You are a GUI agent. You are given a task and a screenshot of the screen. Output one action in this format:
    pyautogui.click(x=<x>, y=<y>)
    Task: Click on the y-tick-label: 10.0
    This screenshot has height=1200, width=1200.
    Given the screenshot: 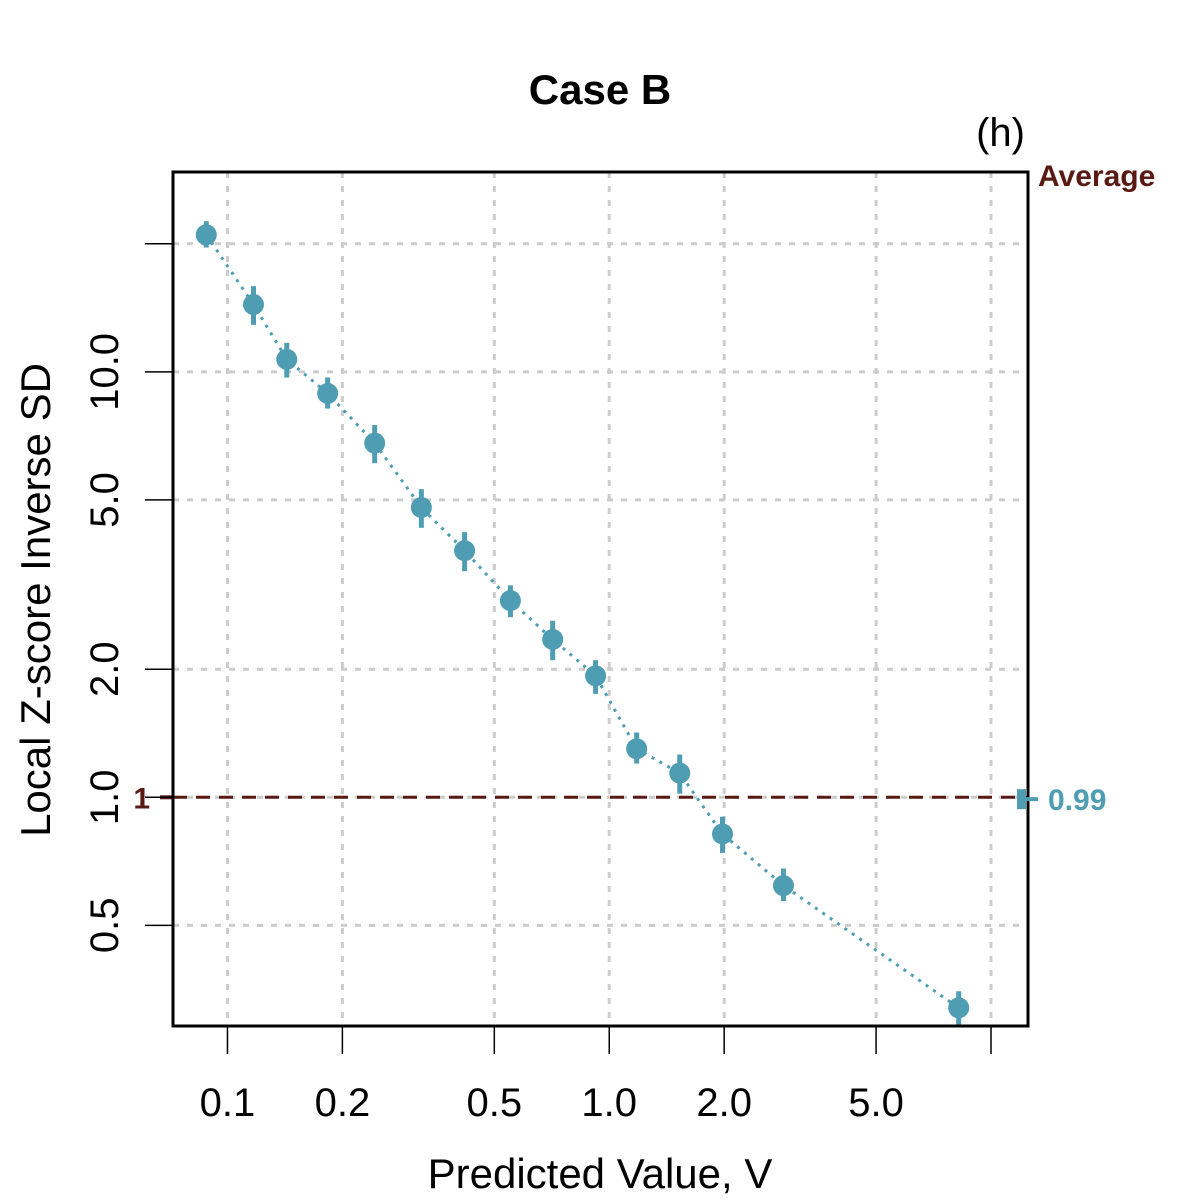 What is the action you would take?
    pyautogui.click(x=105, y=372)
    